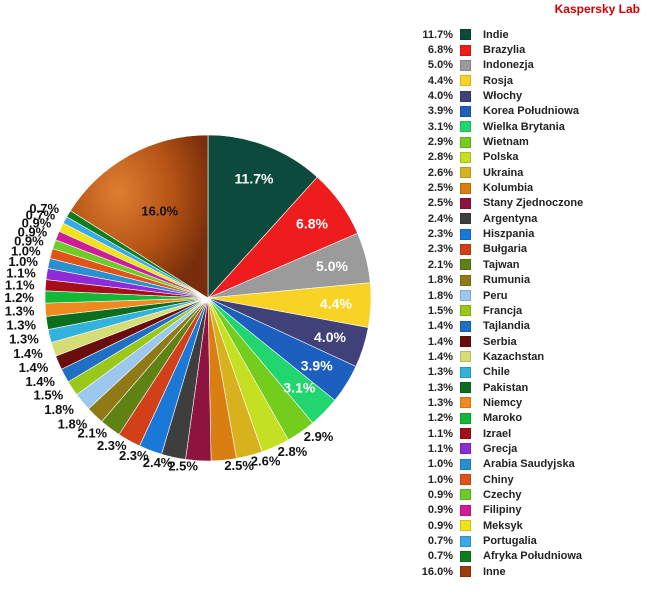 The width and height of the screenshot is (650, 600). I want to click on legend-item-maroko: 1.2% Maroko, so click(517, 418).